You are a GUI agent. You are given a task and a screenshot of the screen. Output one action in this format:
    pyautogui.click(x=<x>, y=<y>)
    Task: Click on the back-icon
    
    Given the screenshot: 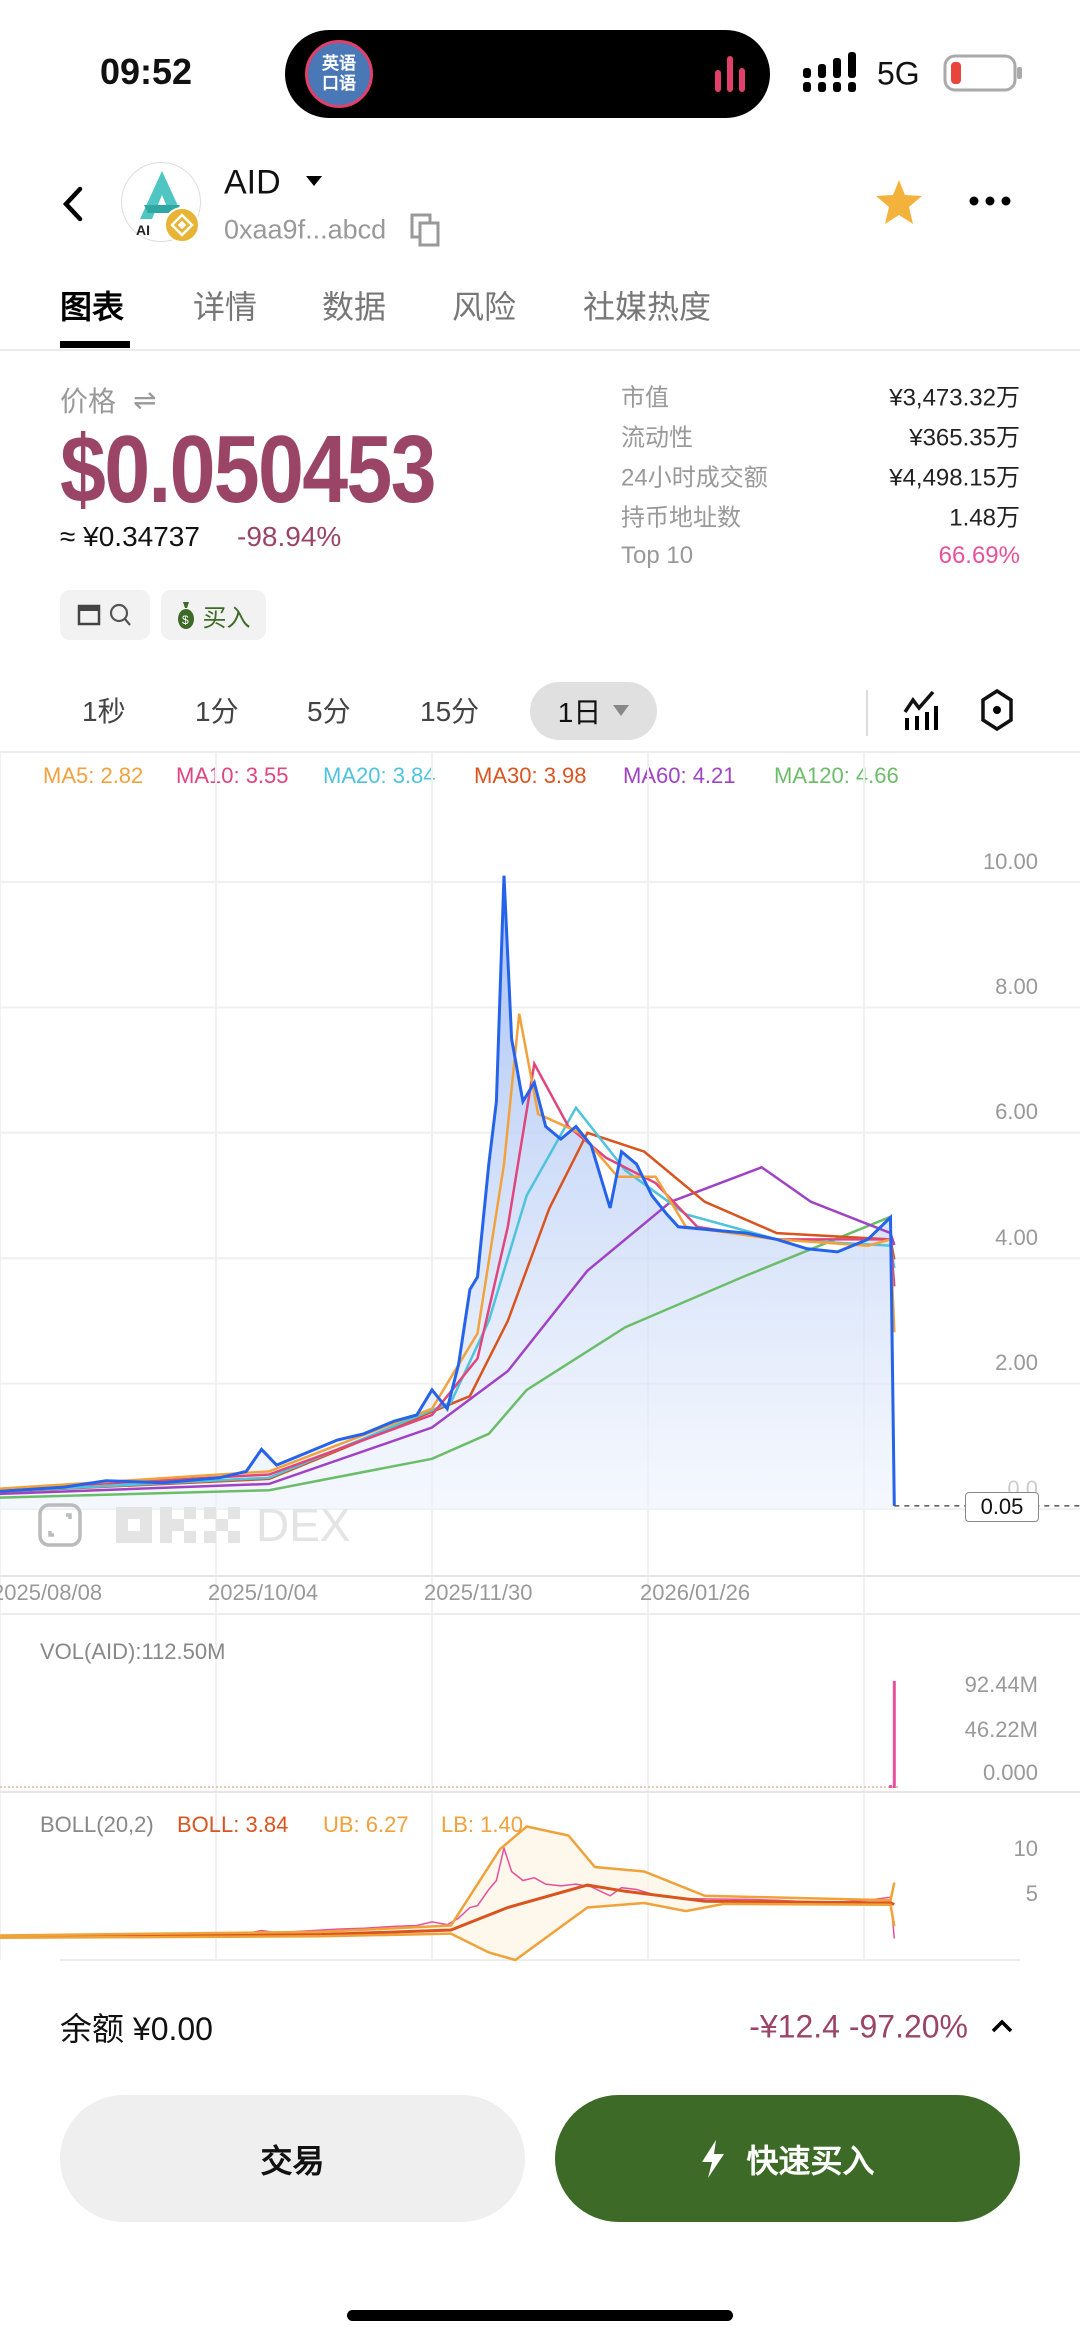 What is the action you would take?
    pyautogui.click(x=72, y=204)
    